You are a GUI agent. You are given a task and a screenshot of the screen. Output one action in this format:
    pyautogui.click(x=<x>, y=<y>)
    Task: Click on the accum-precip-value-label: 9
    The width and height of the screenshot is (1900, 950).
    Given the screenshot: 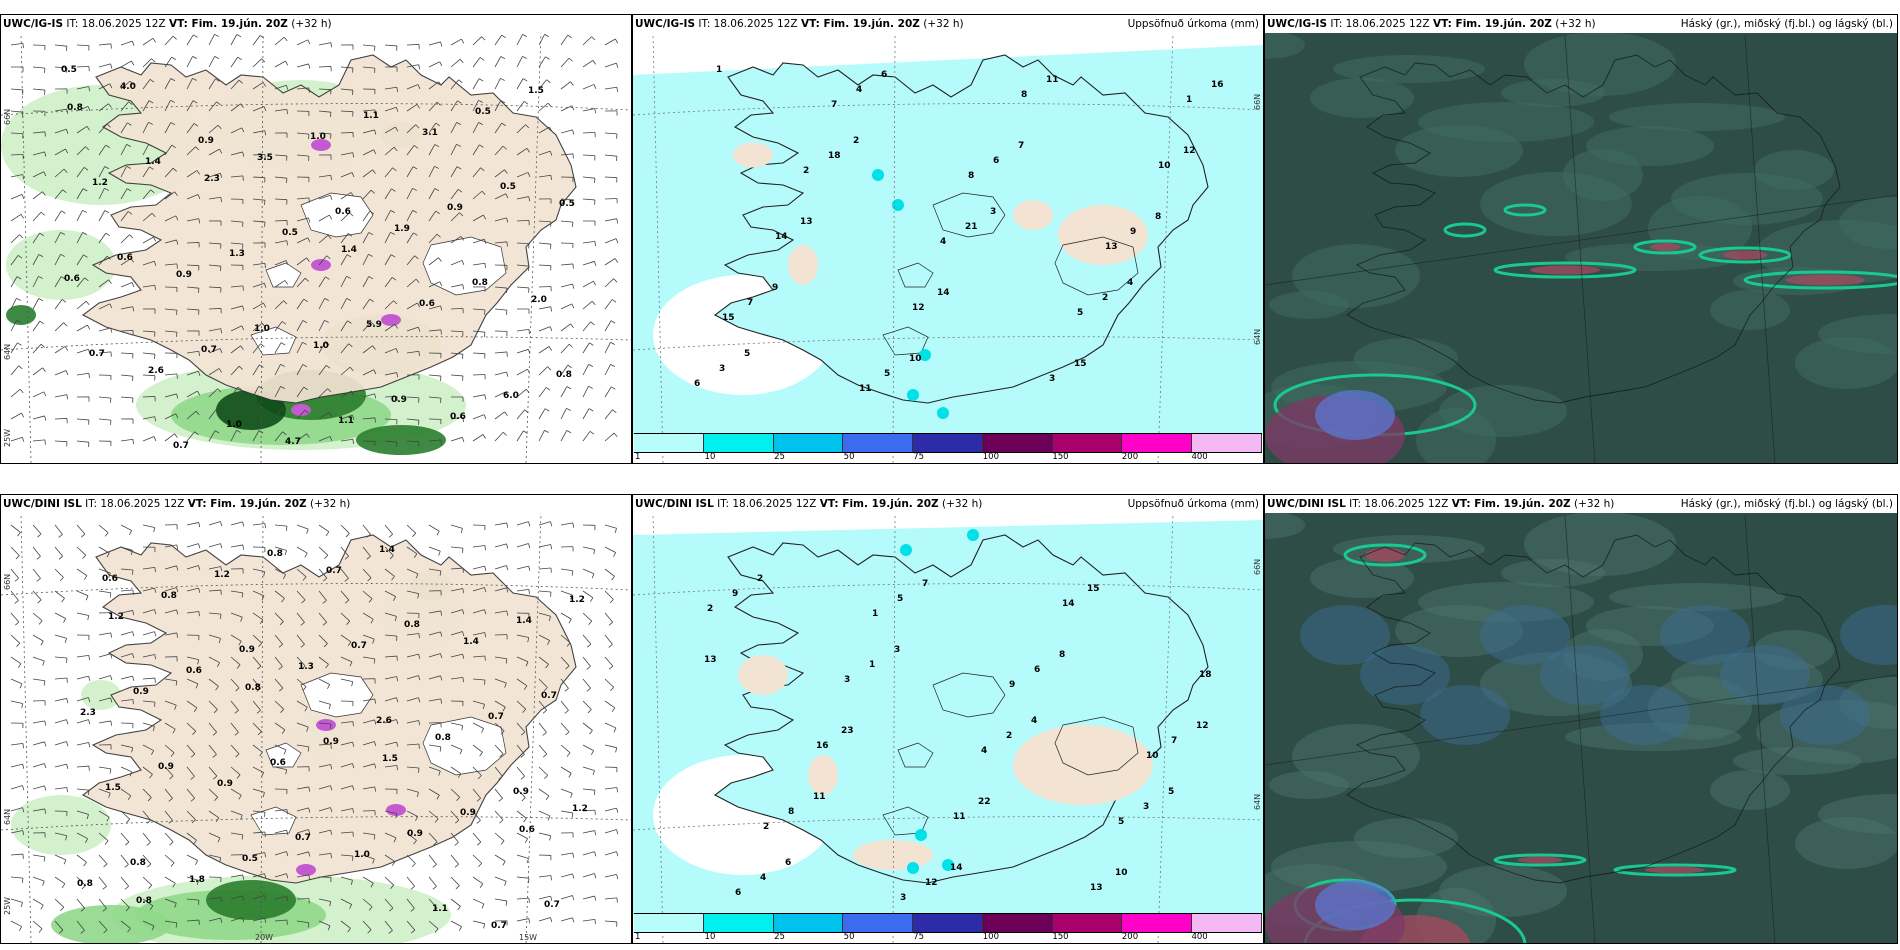 What is the action you would take?
    pyautogui.click(x=775, y=288)
    